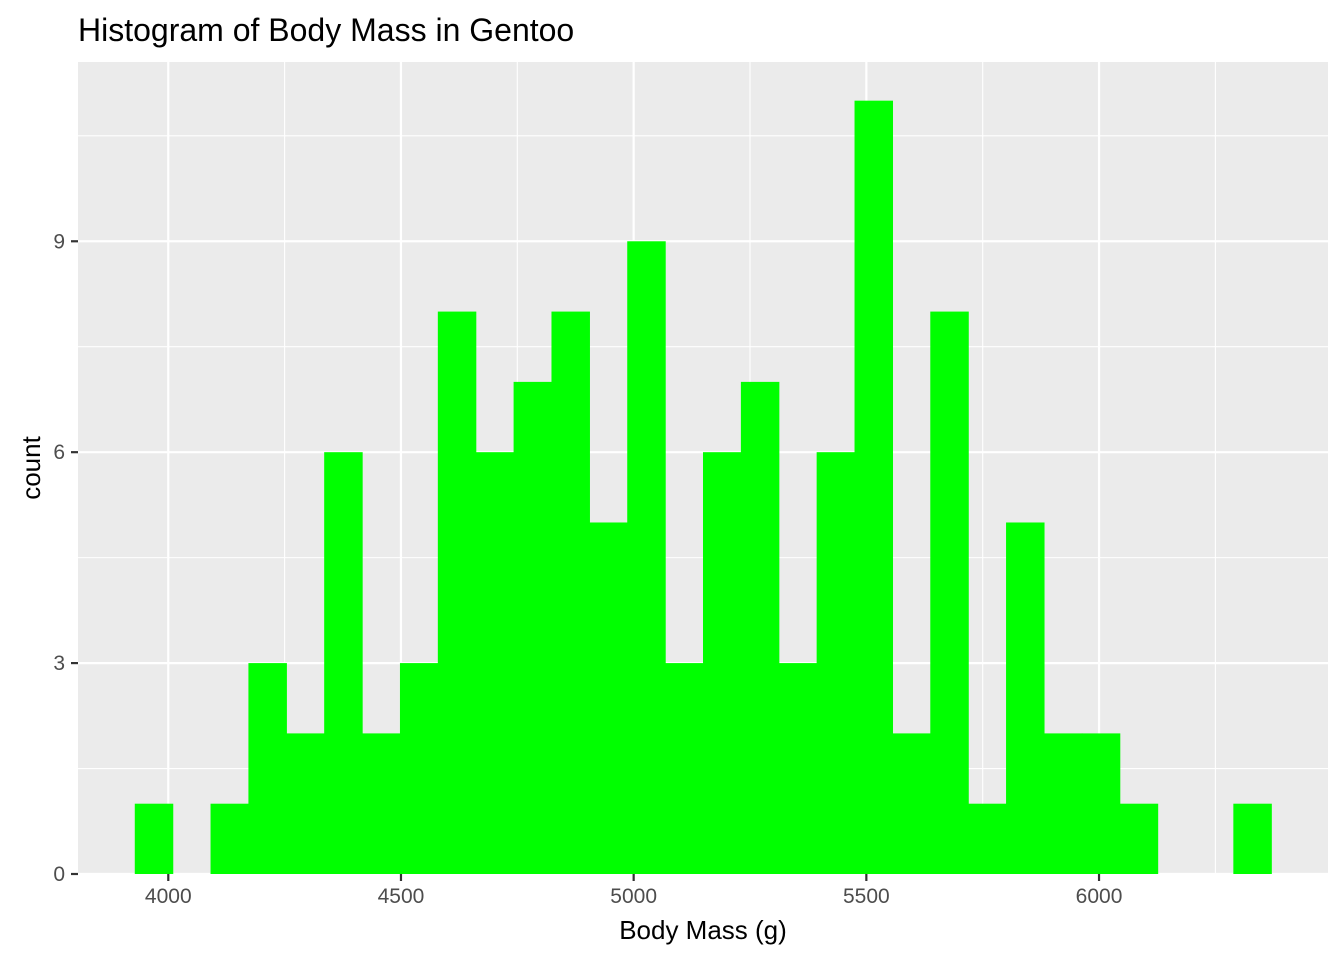  I want to click on y-tick-label: 9, so click(59, 241).